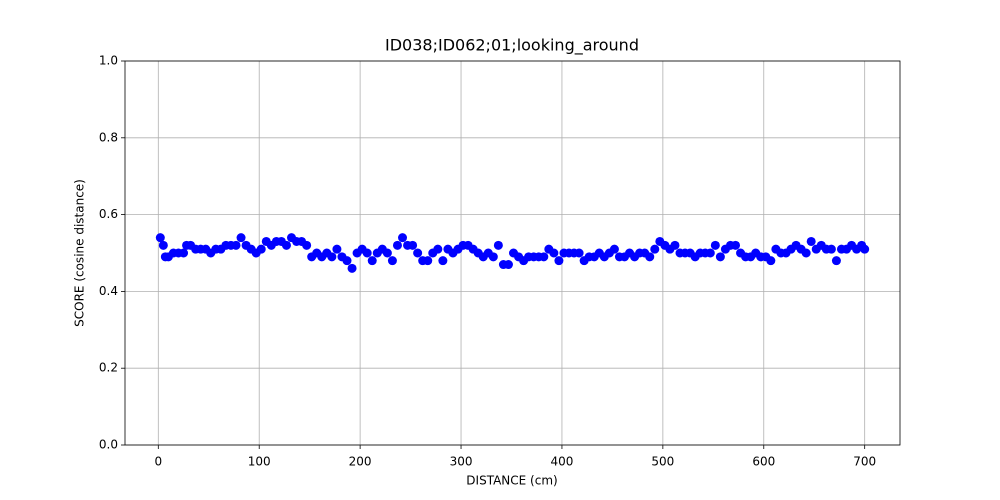 This screenshot has width=1000, height=500. I want to click on x-tick-label: 400, so click(561, 462).